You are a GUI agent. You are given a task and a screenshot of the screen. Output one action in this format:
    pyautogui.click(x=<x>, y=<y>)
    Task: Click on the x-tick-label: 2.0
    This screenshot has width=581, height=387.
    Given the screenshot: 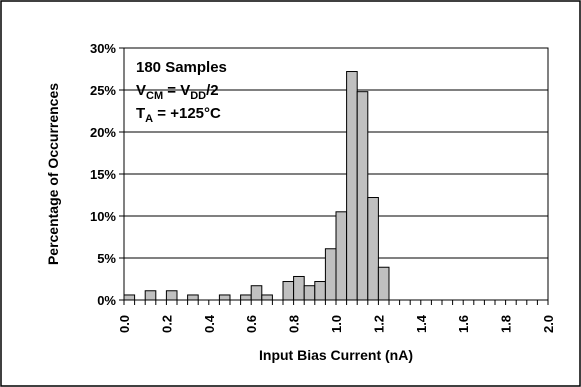 What is the action you would take?
    pyautogui.click(x=548, y=324)
    